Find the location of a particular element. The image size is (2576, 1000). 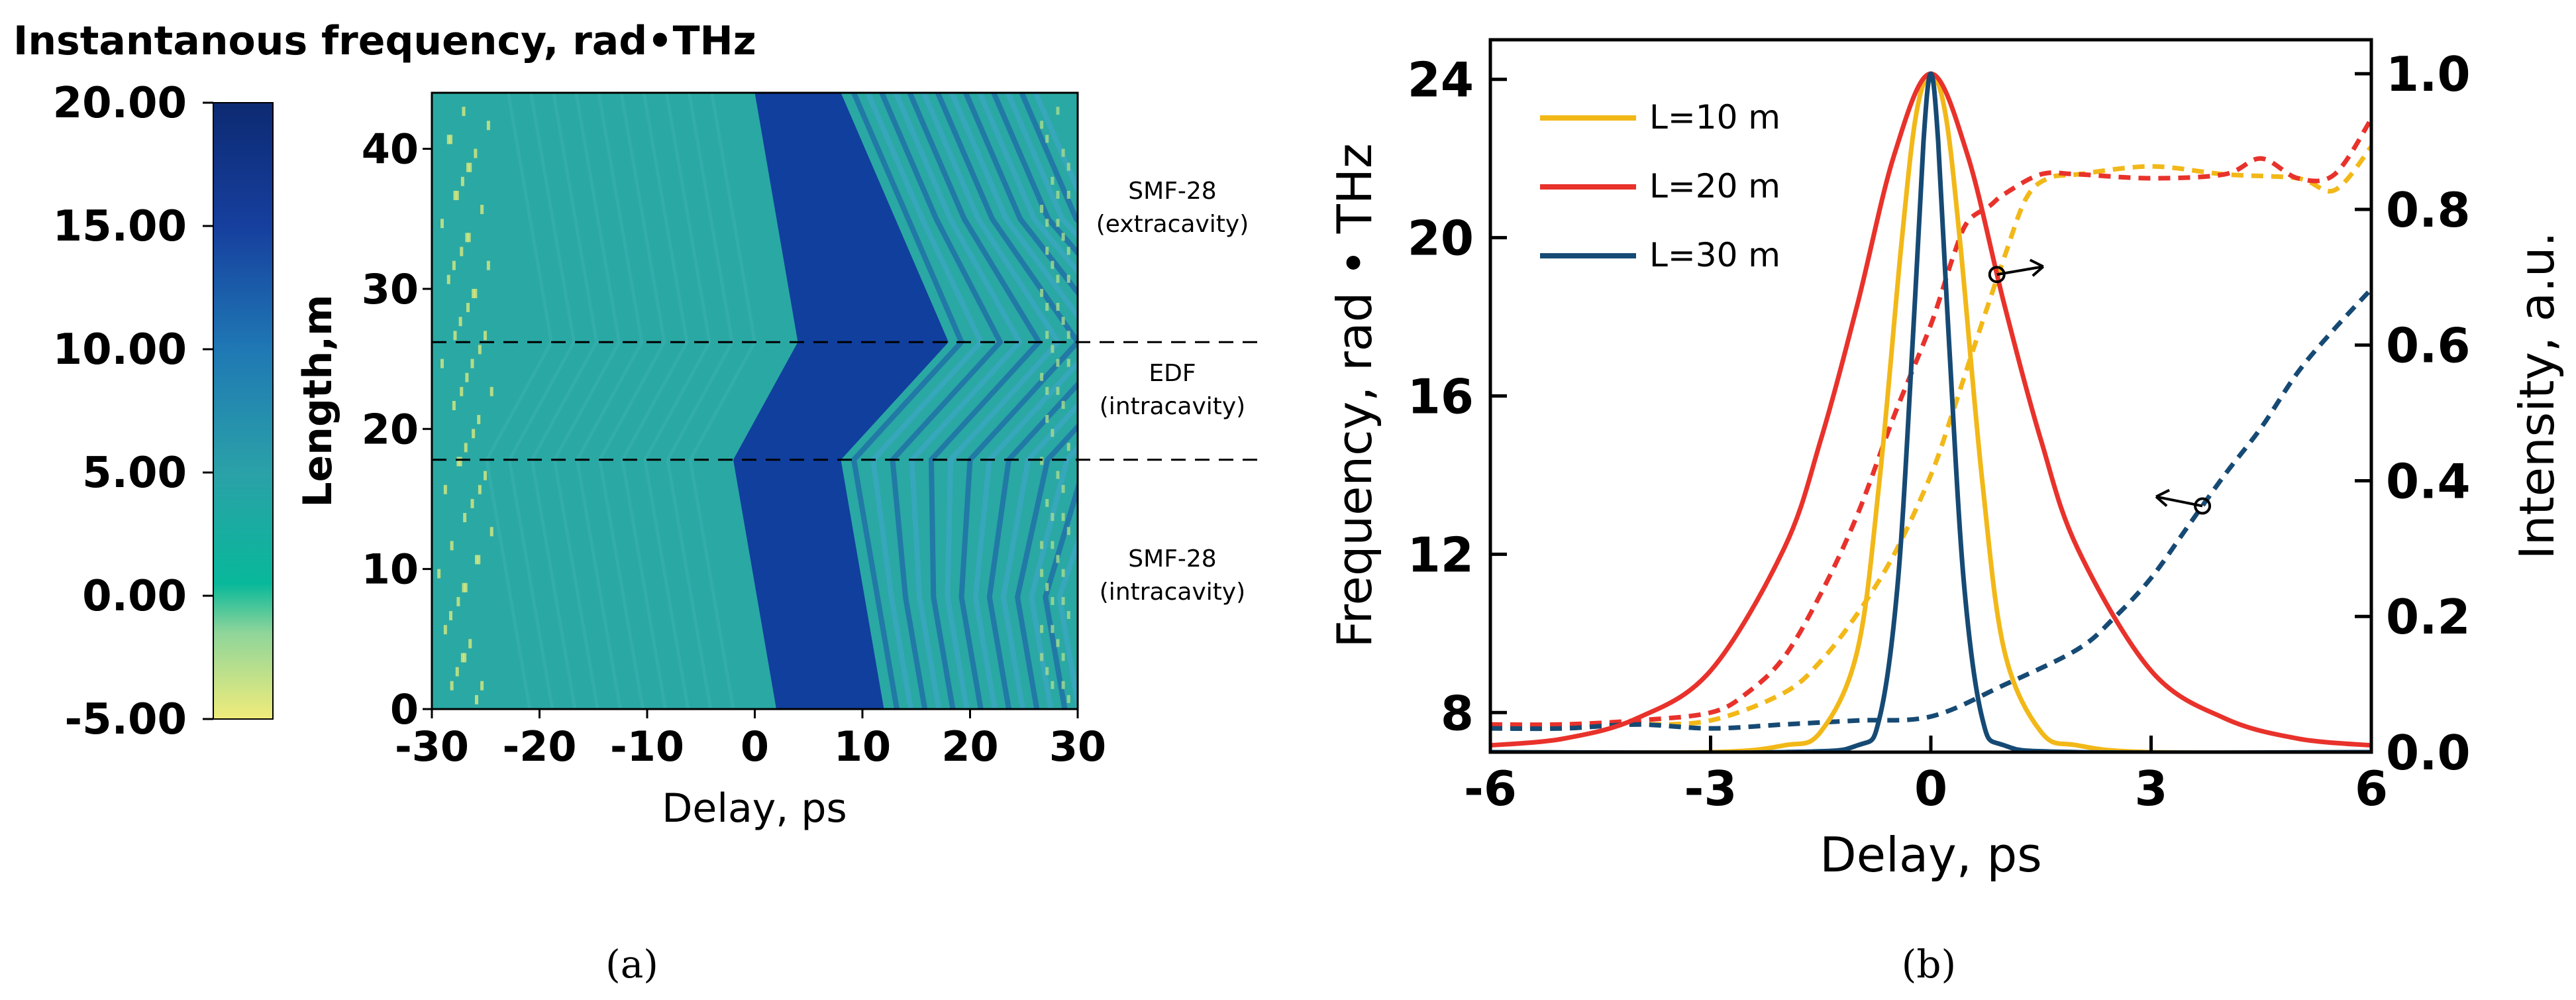

line-chart-right-ticks: 0.0 0.2 0.4 0.6 0.8 1.0 is located at coordinates (2413, 413).